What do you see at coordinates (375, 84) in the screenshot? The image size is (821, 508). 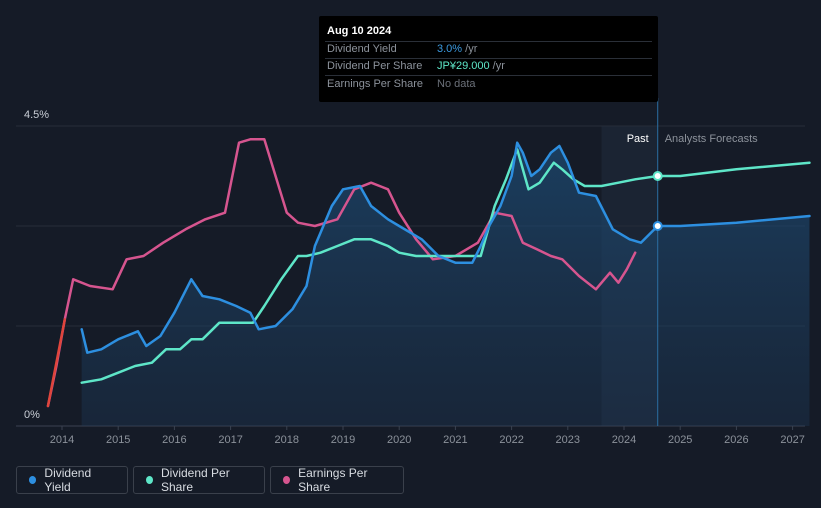 I see `tooltip-row-earnings-per-share: Earnings Per Share` at bounding box center [375, 84].